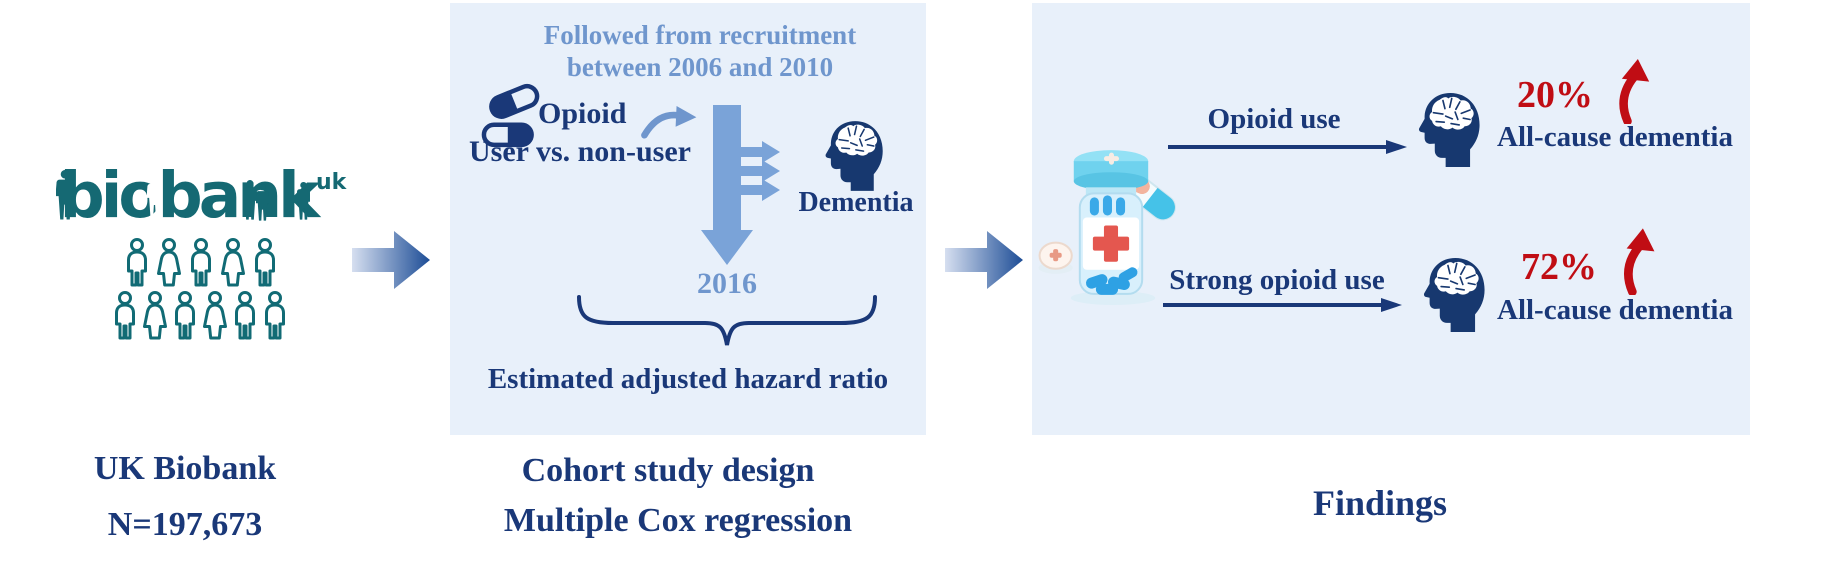  What do you see at coordinates (189, 195) in the screenshot?
I see `logo-wordmark: biobank` at bounding box center [189, 195].